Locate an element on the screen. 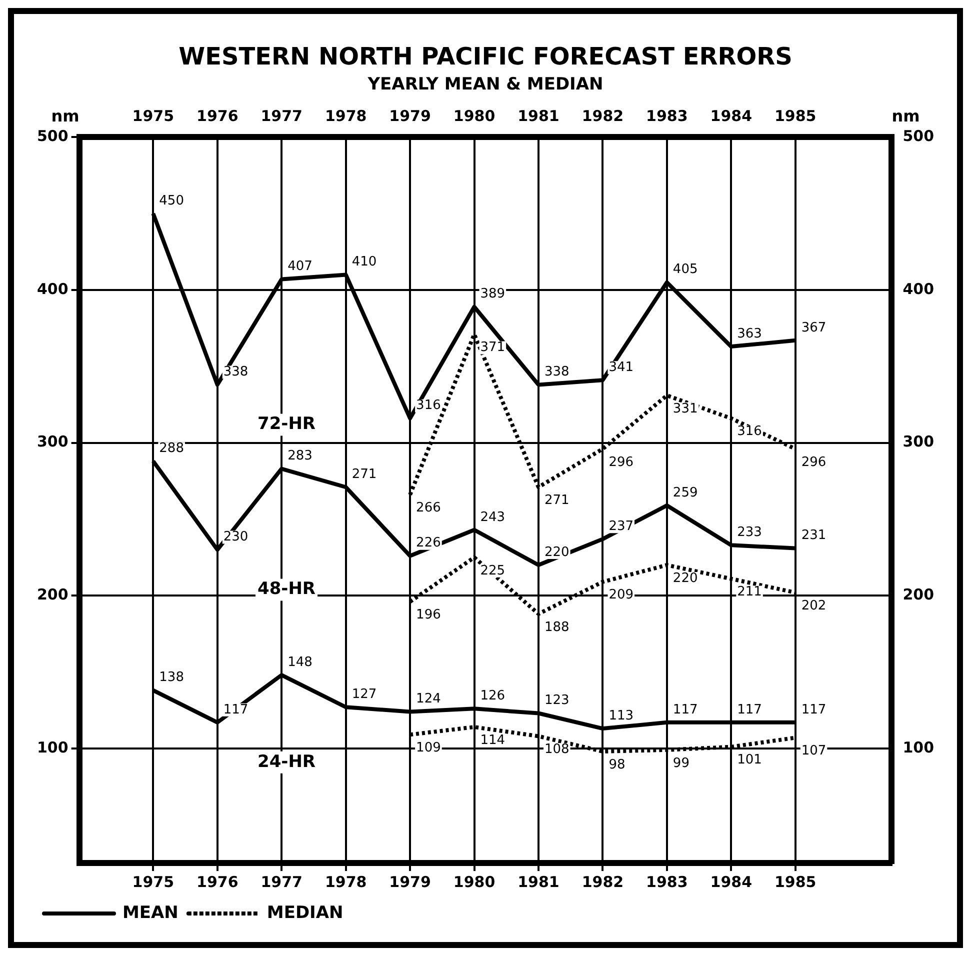  y2-tick-label: 200 is located at coordinates (918, 594).